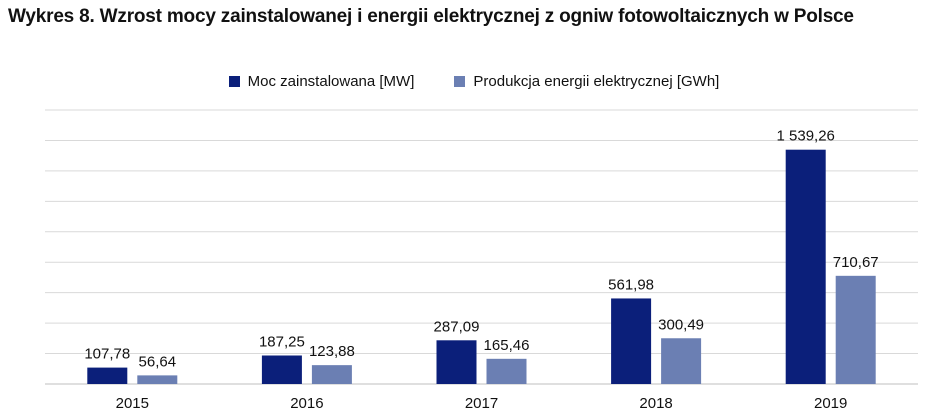  What do you see at coordinates (631, 341) in the screenshot?
I see `bar-series1-2018` at bounding box center [631, 341].